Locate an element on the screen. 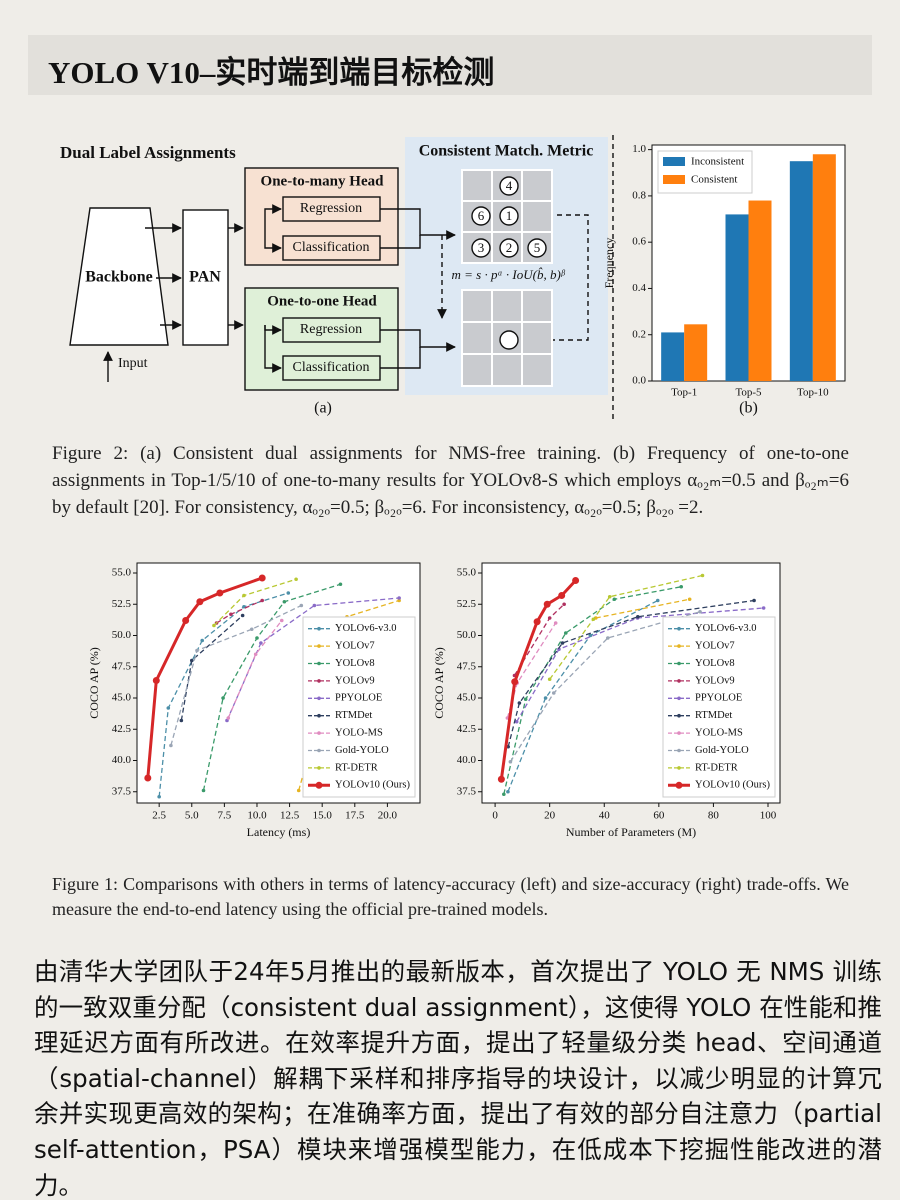  y-tick-label: 40.0 is located at coordinates (122, 760).